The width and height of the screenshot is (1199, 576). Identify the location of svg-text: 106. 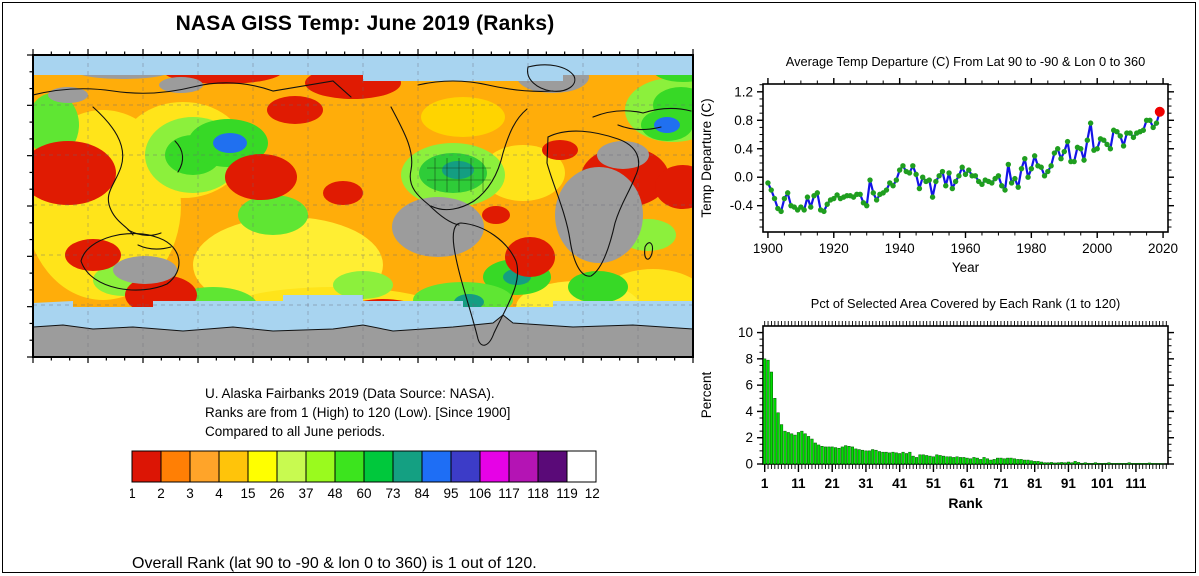
(480, 493).